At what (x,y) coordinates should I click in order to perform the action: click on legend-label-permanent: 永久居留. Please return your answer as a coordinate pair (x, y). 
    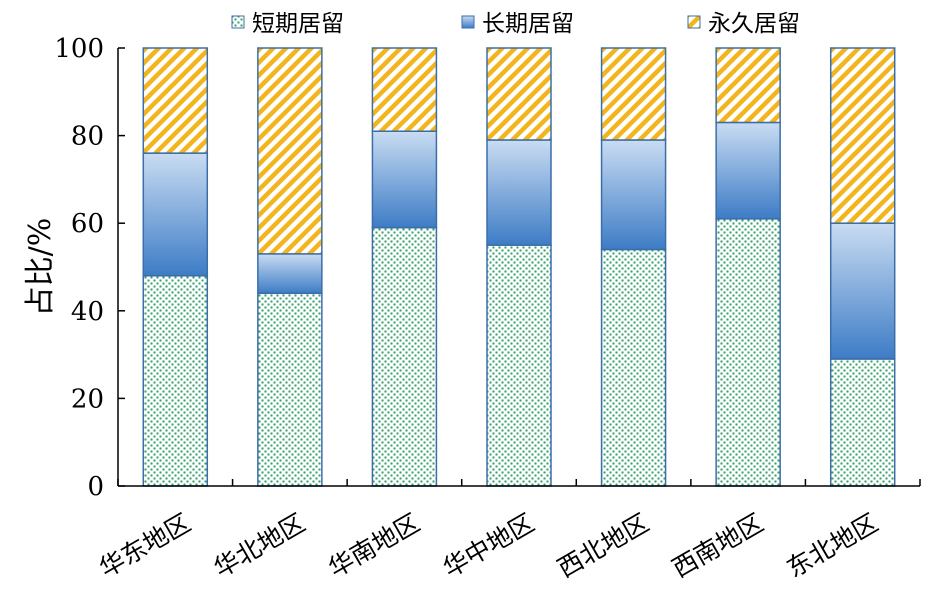
    Looking at the image, I should click on (754, 24).